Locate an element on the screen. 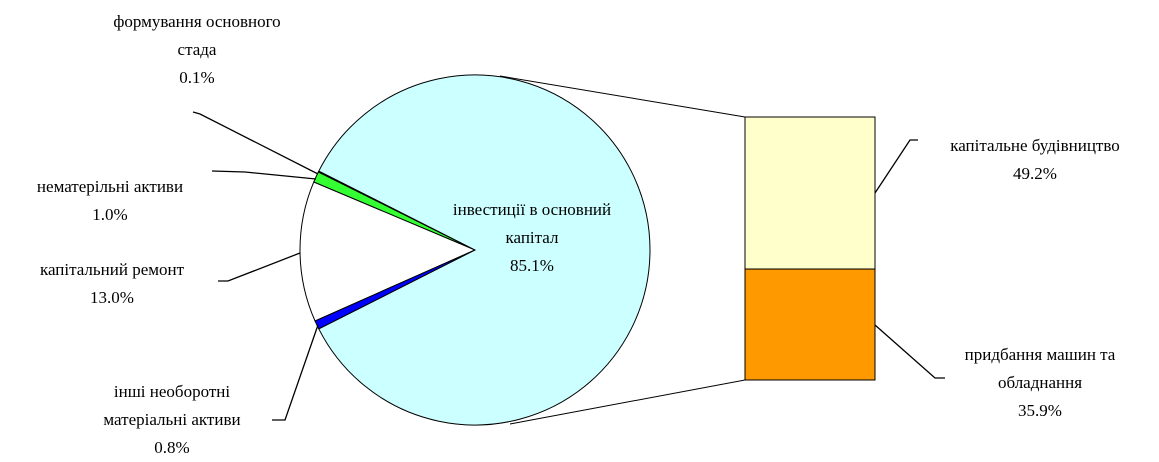 The image size is (1159, 462). label-value: 85.1% is located at coordinates (532, 265).